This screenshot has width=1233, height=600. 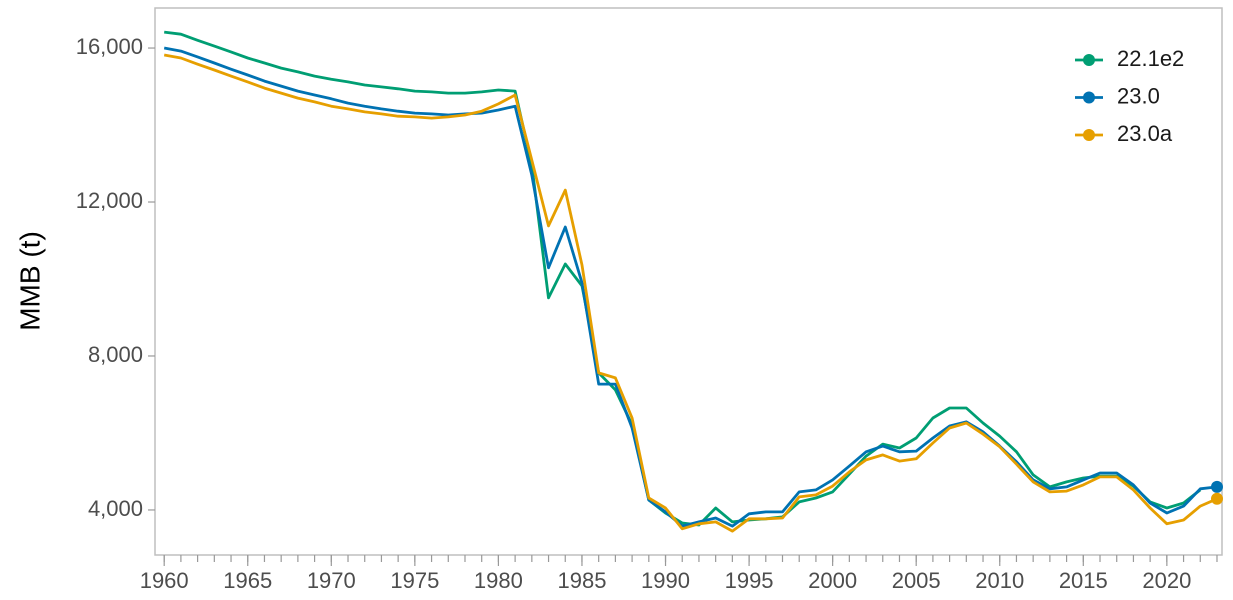 What do you see at coordinates (29, 281) in the screenshot?
I see `y-axis-label: MMB (t)` at bounding box center [29, 281].